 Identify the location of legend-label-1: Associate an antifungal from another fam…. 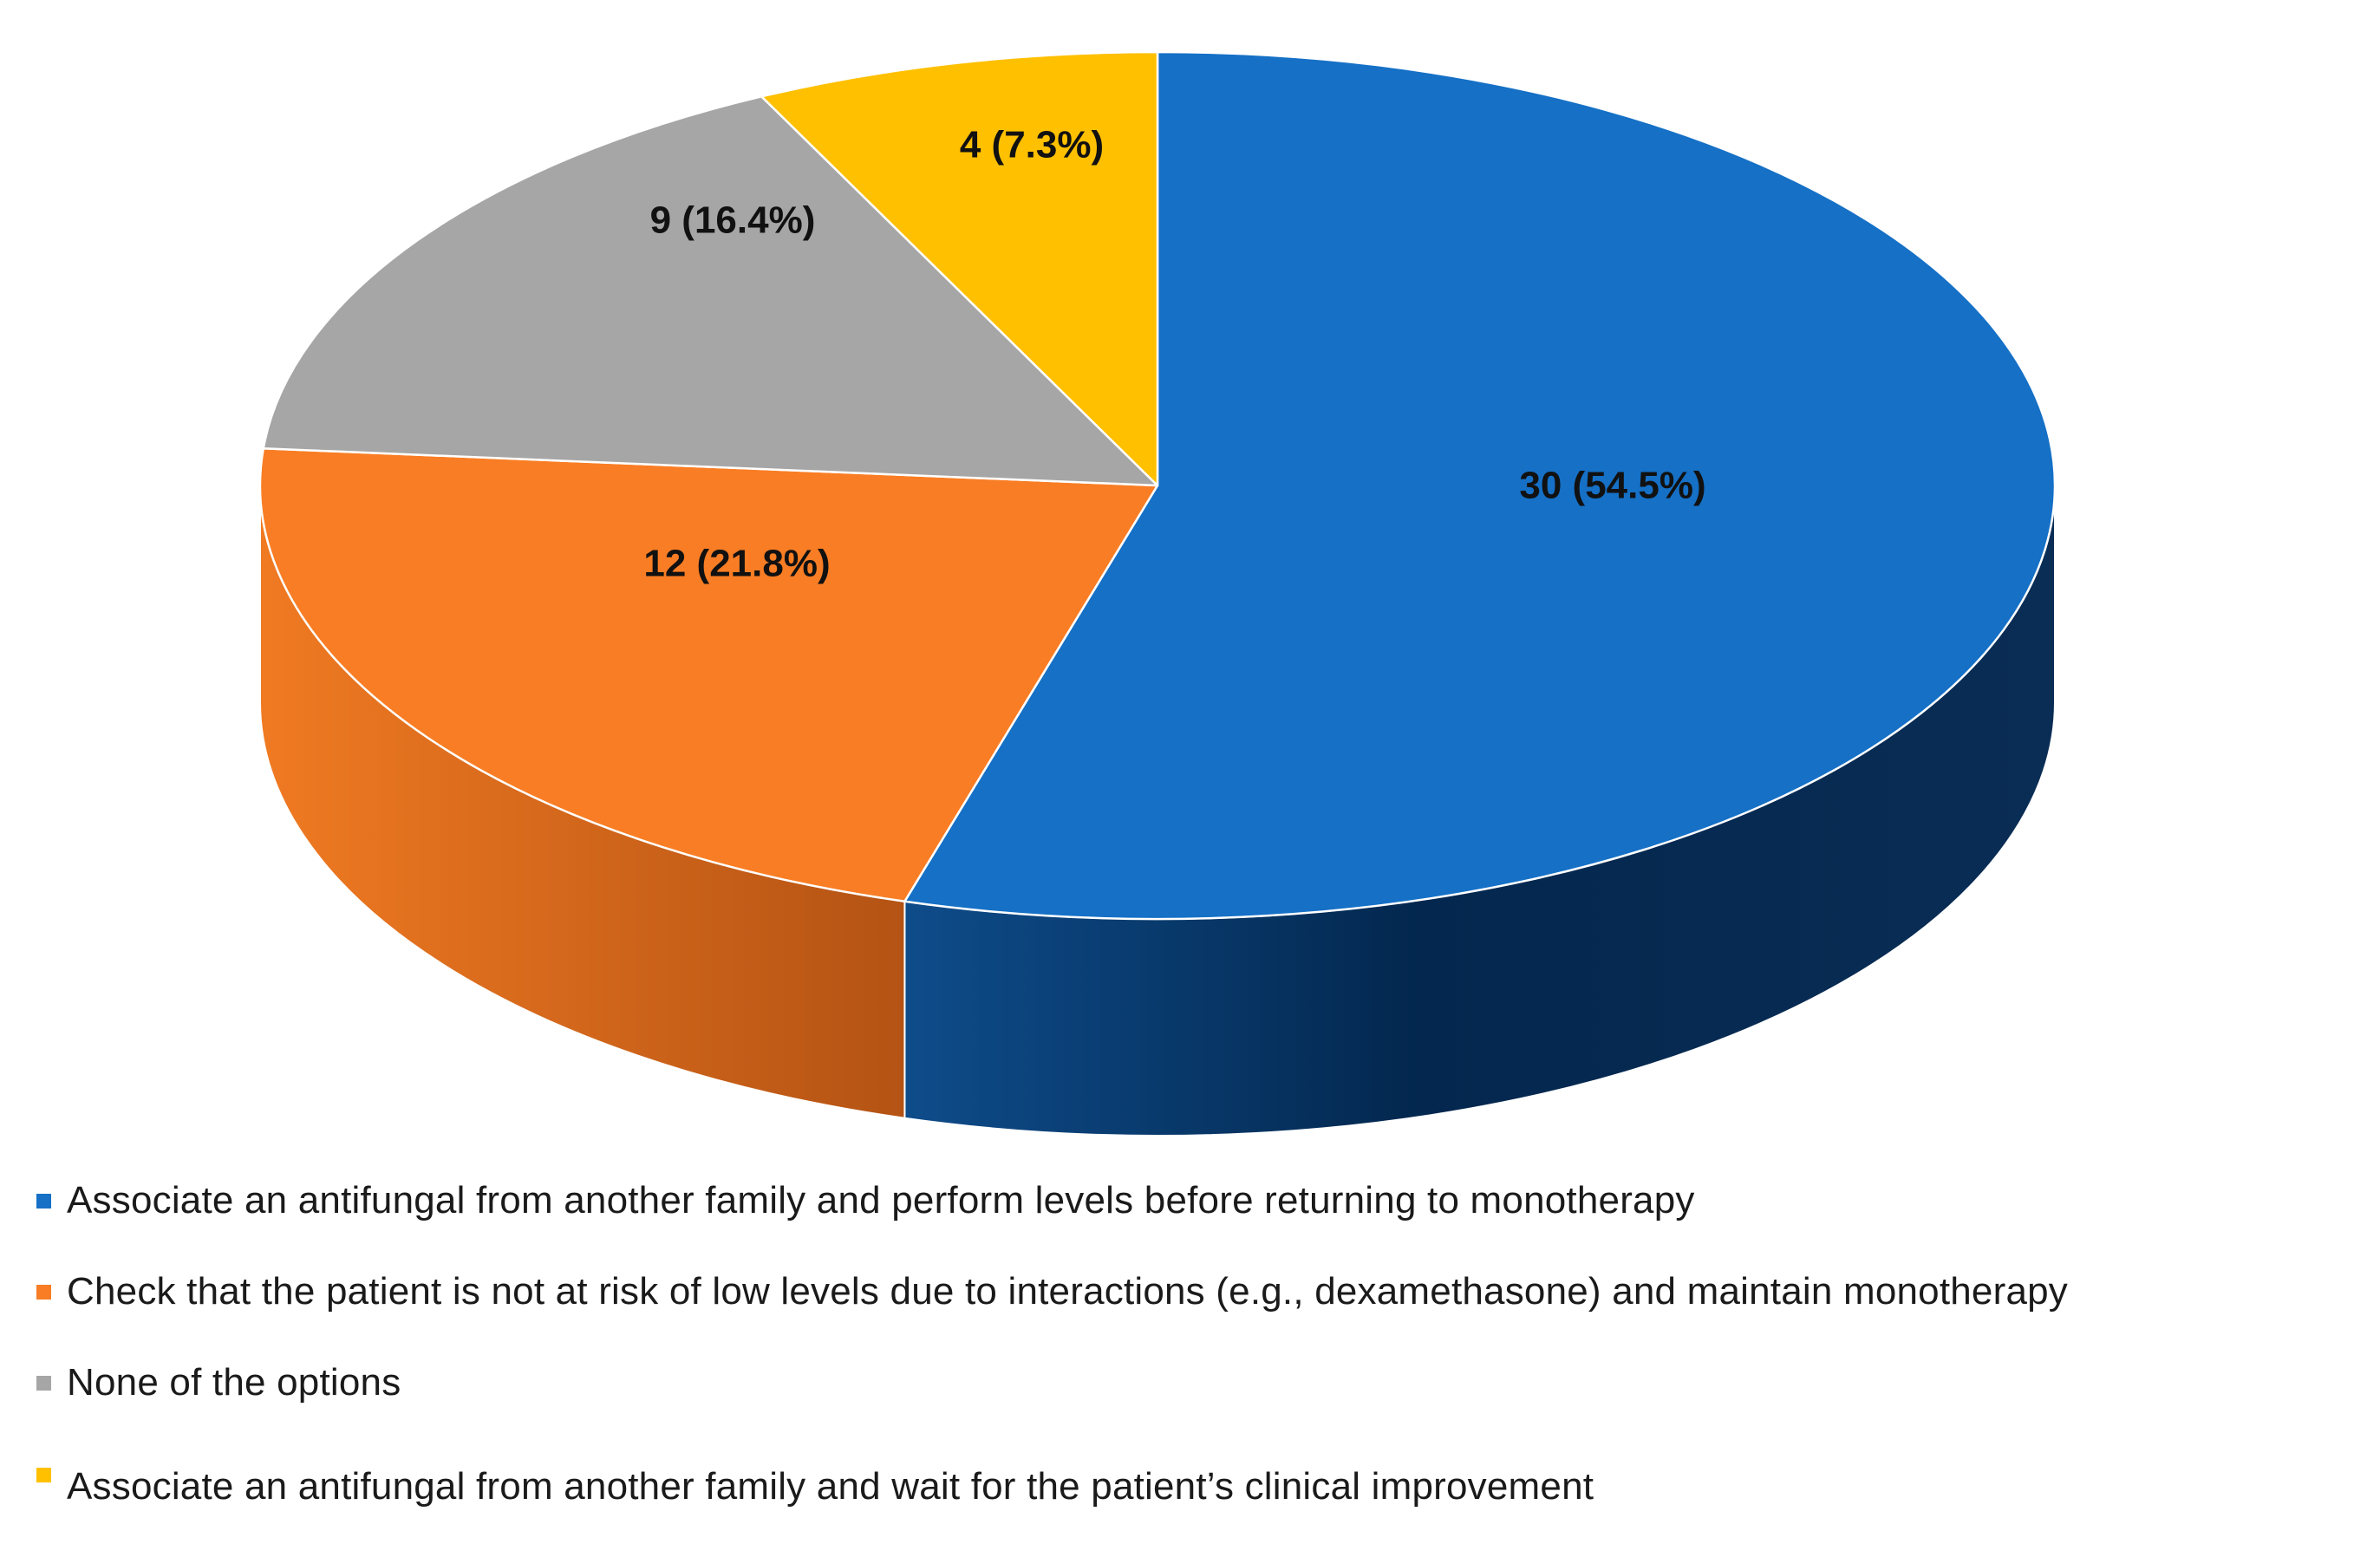
(881, 1201).